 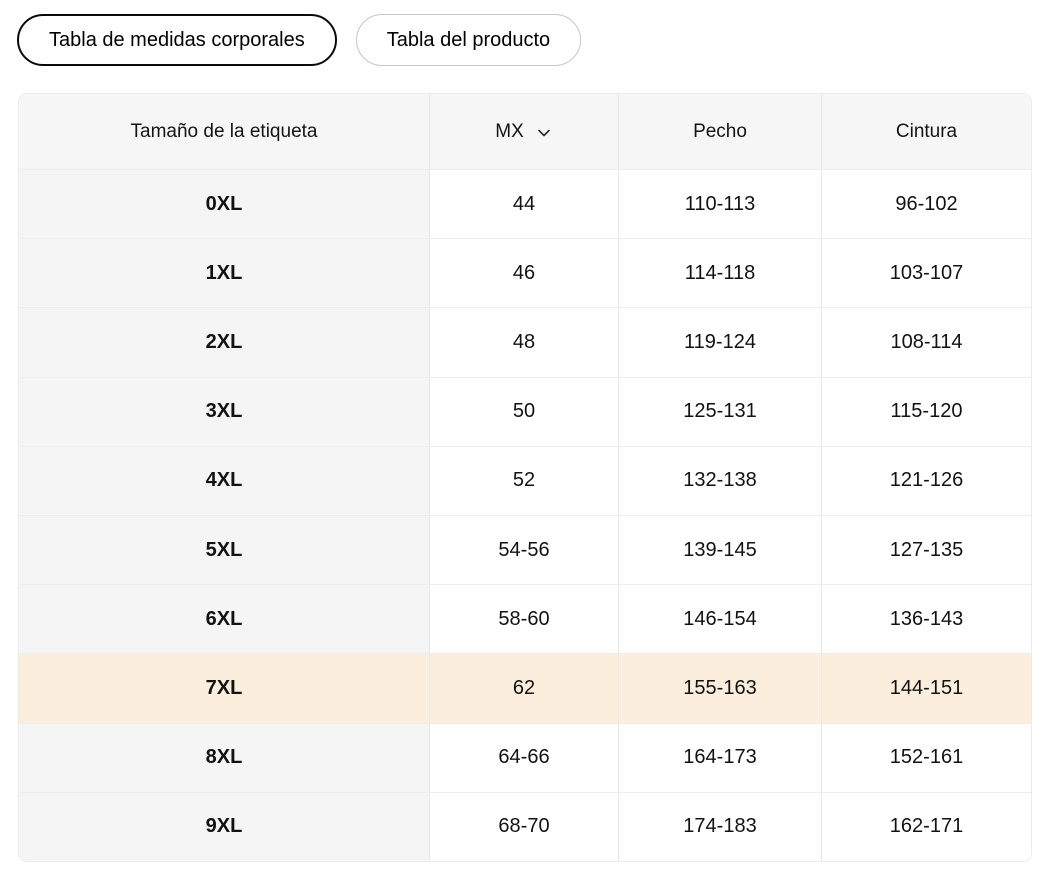 What do you see at coordinates (719, 826) in the screenshot?
I see `cell-chest: 174-183` at bounding box center [719, 826].